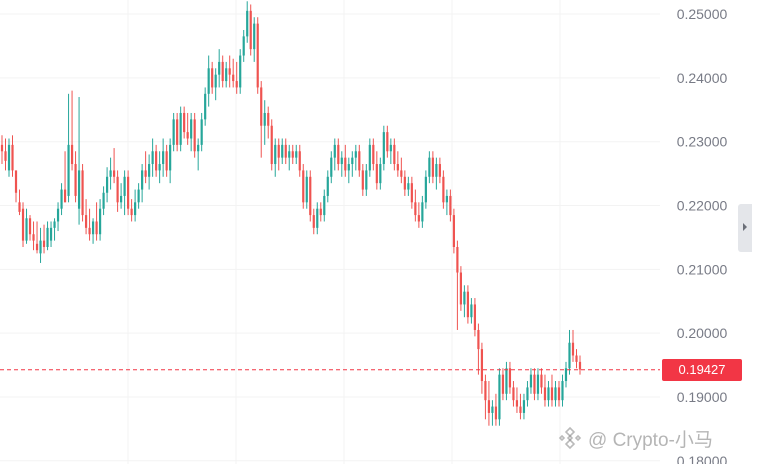 This screenshot has height=464, width=758. Describe the element at coordinates (702, 14) in the screenshot. I see `y-tick-label: 0.25000` at that location.